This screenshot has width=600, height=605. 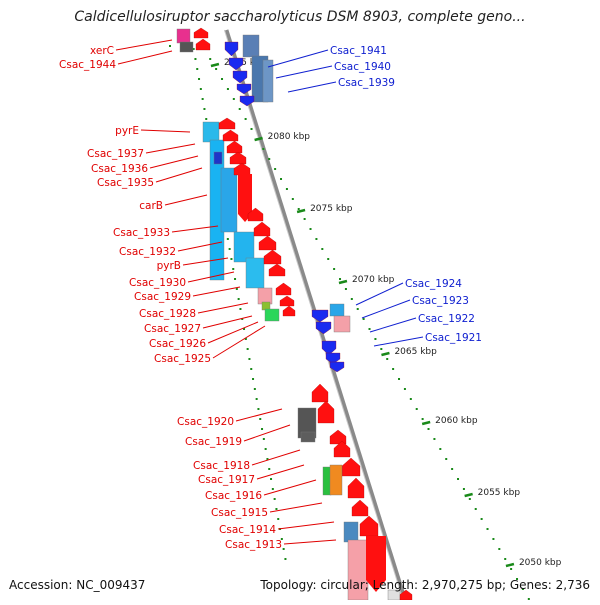 What do you see at coordinates (221, 466) in the screenshot?
I see `gene-label-left: Csac_1918` at bounding box center [221, 466].